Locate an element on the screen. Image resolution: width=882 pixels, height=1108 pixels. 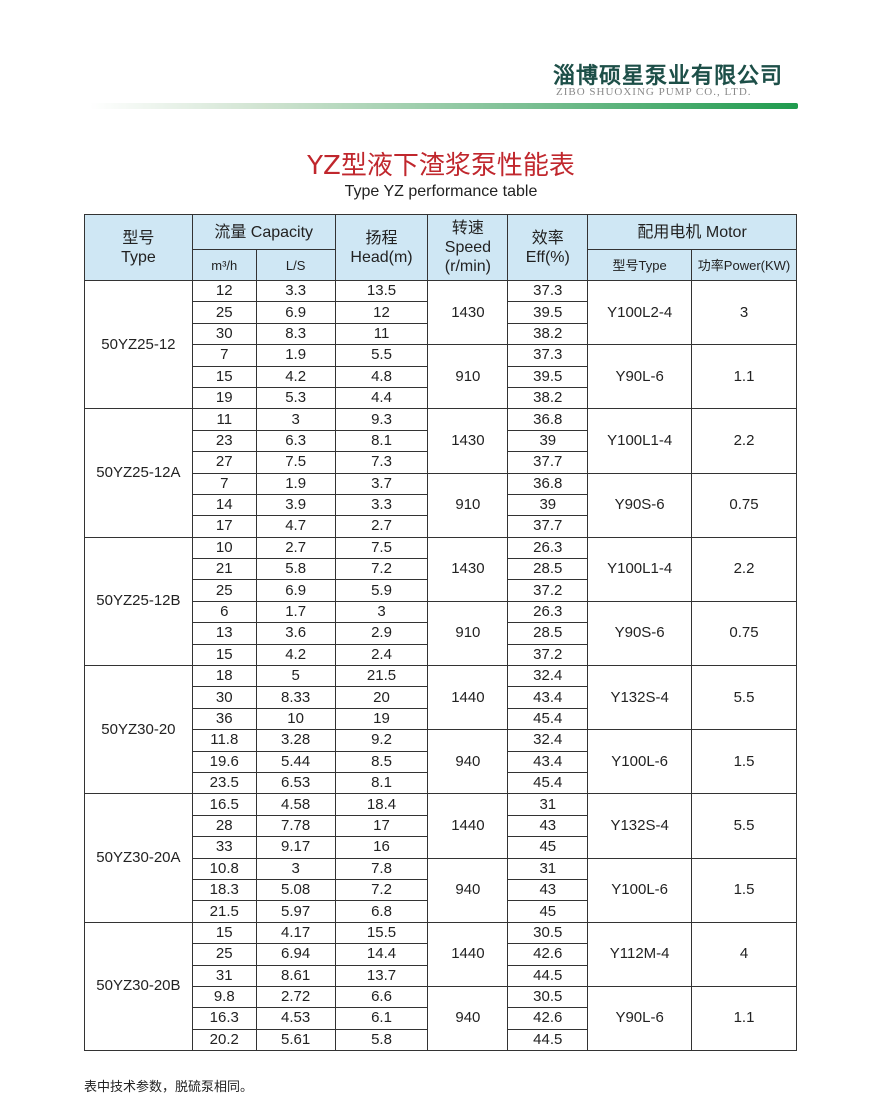
capacity-m3h-cell: 19 is located at coordinates (224, 398).